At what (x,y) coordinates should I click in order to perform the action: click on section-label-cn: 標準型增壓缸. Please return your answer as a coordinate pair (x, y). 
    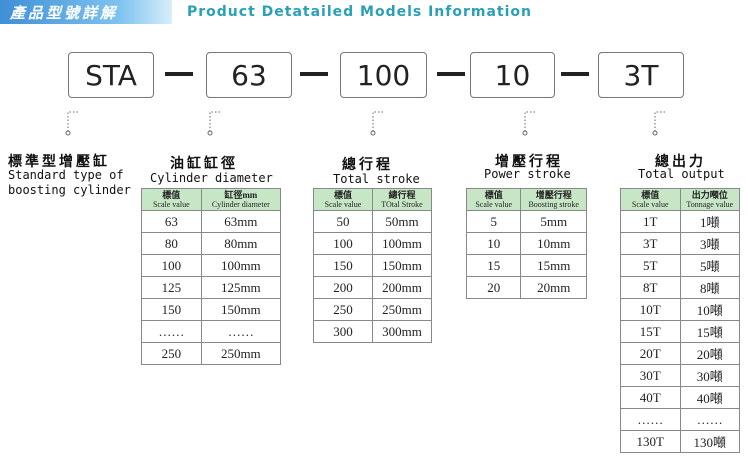
    Looking at the image, I should click on (59, 162).